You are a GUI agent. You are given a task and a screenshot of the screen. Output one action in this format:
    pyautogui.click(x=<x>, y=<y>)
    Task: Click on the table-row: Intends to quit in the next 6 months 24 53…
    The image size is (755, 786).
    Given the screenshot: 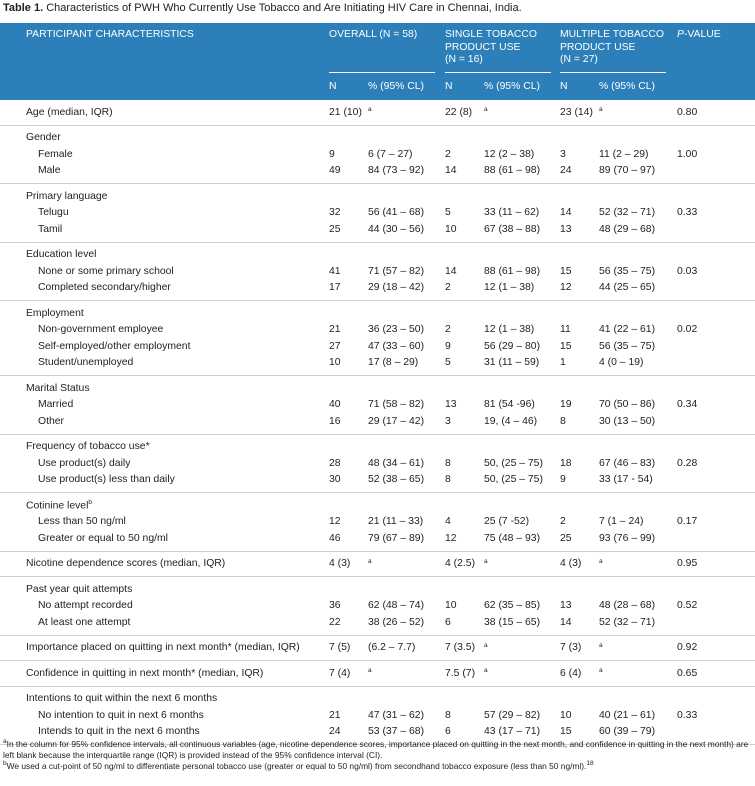 What is the action you would take?
    pyautogui.click(x=377, y=734)
    